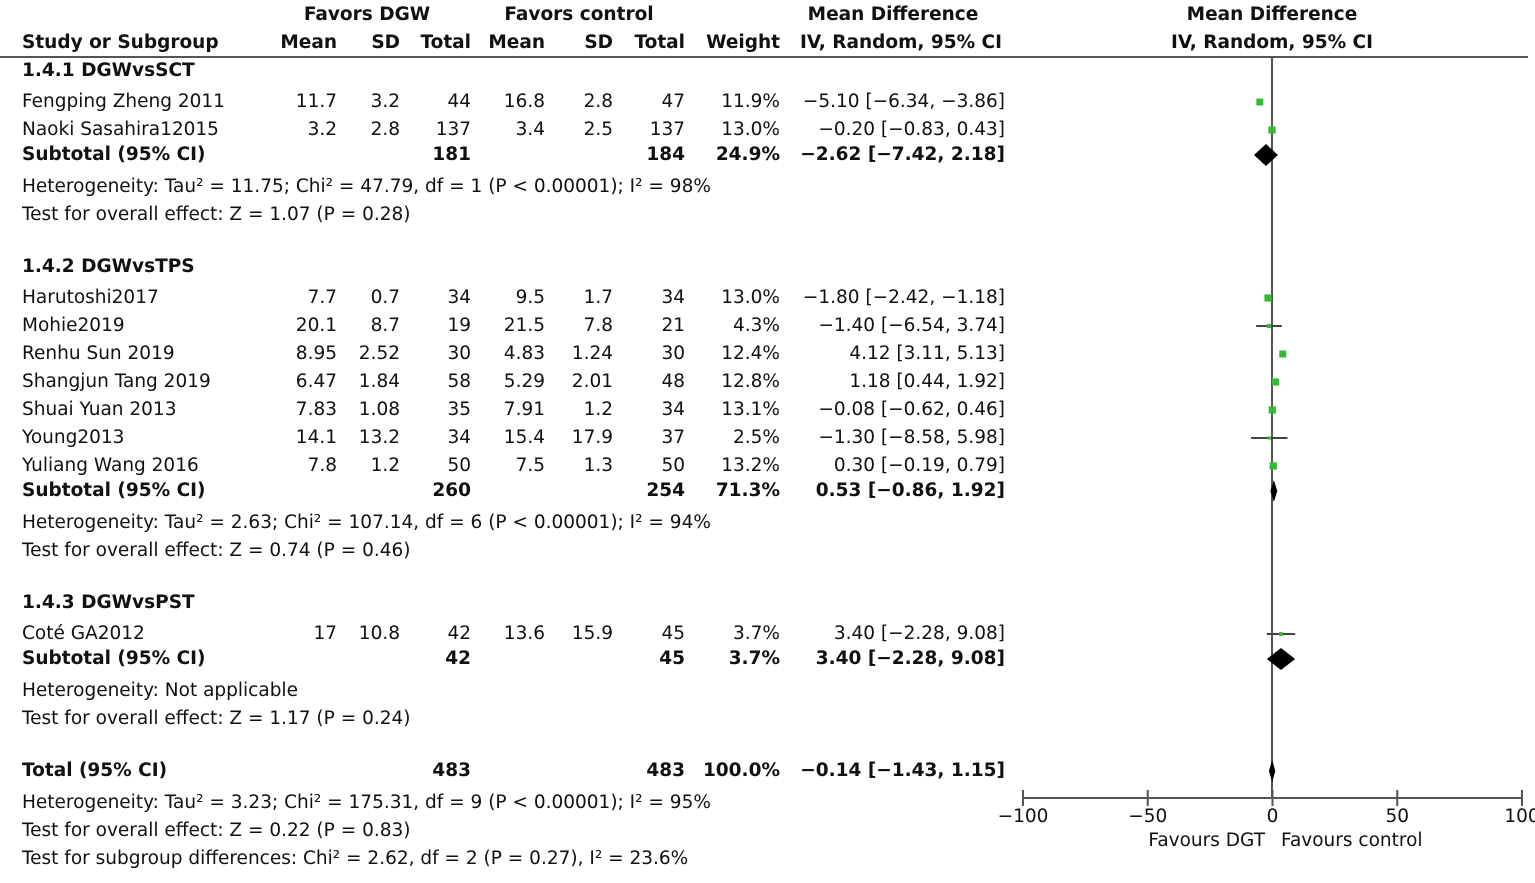  What do you see at coordinates (316, 437) in the screenshot?
I see `data-cell: 14.1` at bounding box center [316, 437].